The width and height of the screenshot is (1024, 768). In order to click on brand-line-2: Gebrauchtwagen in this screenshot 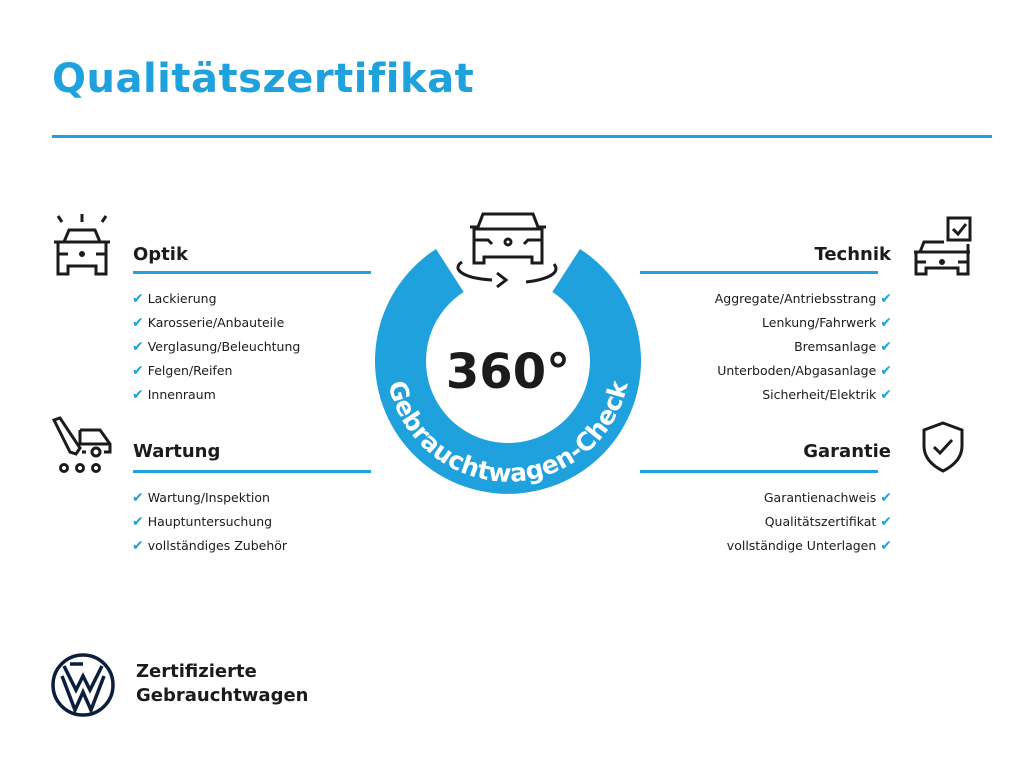, I will do `click(222, 695)`.